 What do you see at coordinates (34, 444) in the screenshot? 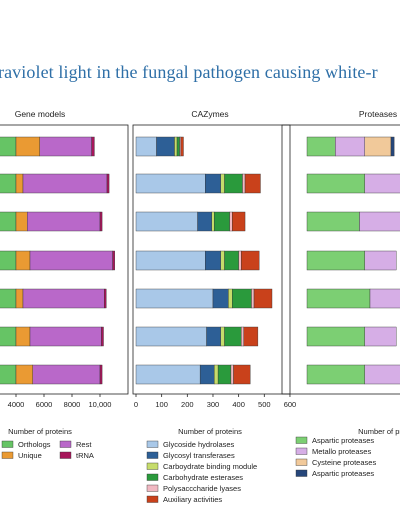
I see `panel-1-legend-label: Orthologs` at bounding box center [34, 444].